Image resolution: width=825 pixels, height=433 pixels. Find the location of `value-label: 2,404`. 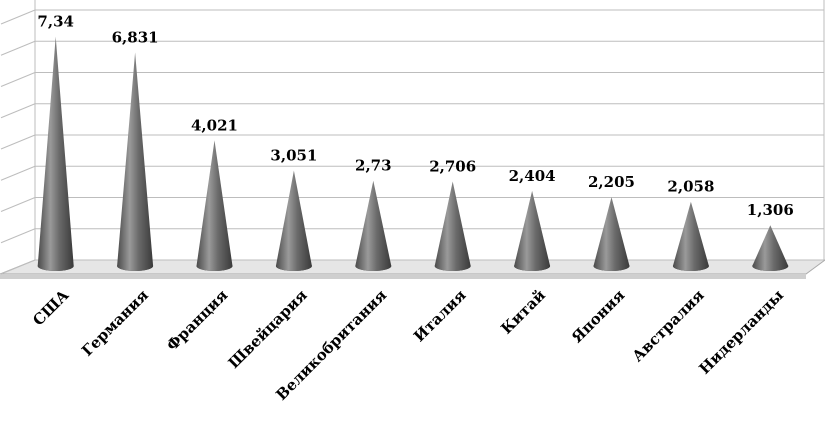

value-label: 2,404 is located at coordinates (532, 176).